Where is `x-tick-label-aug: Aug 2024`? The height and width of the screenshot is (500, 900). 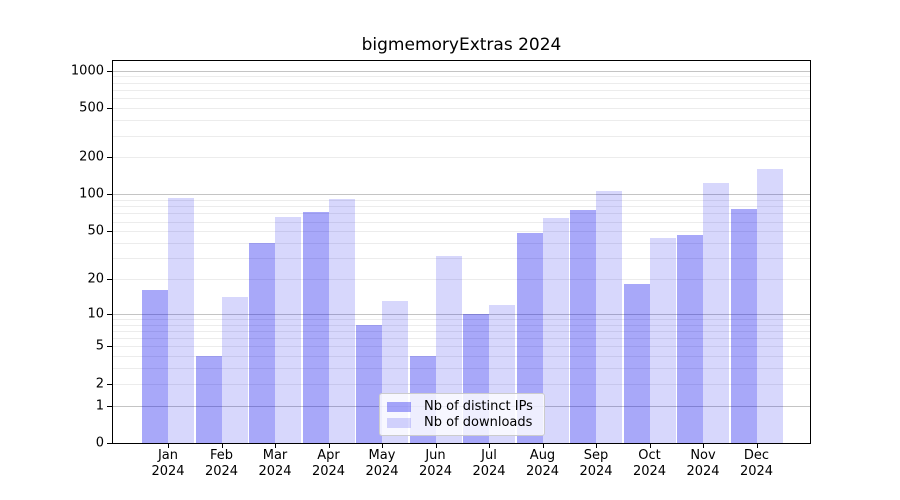
x-tick-label-aug: Aug 2024 is located at coordinates (543, 464).